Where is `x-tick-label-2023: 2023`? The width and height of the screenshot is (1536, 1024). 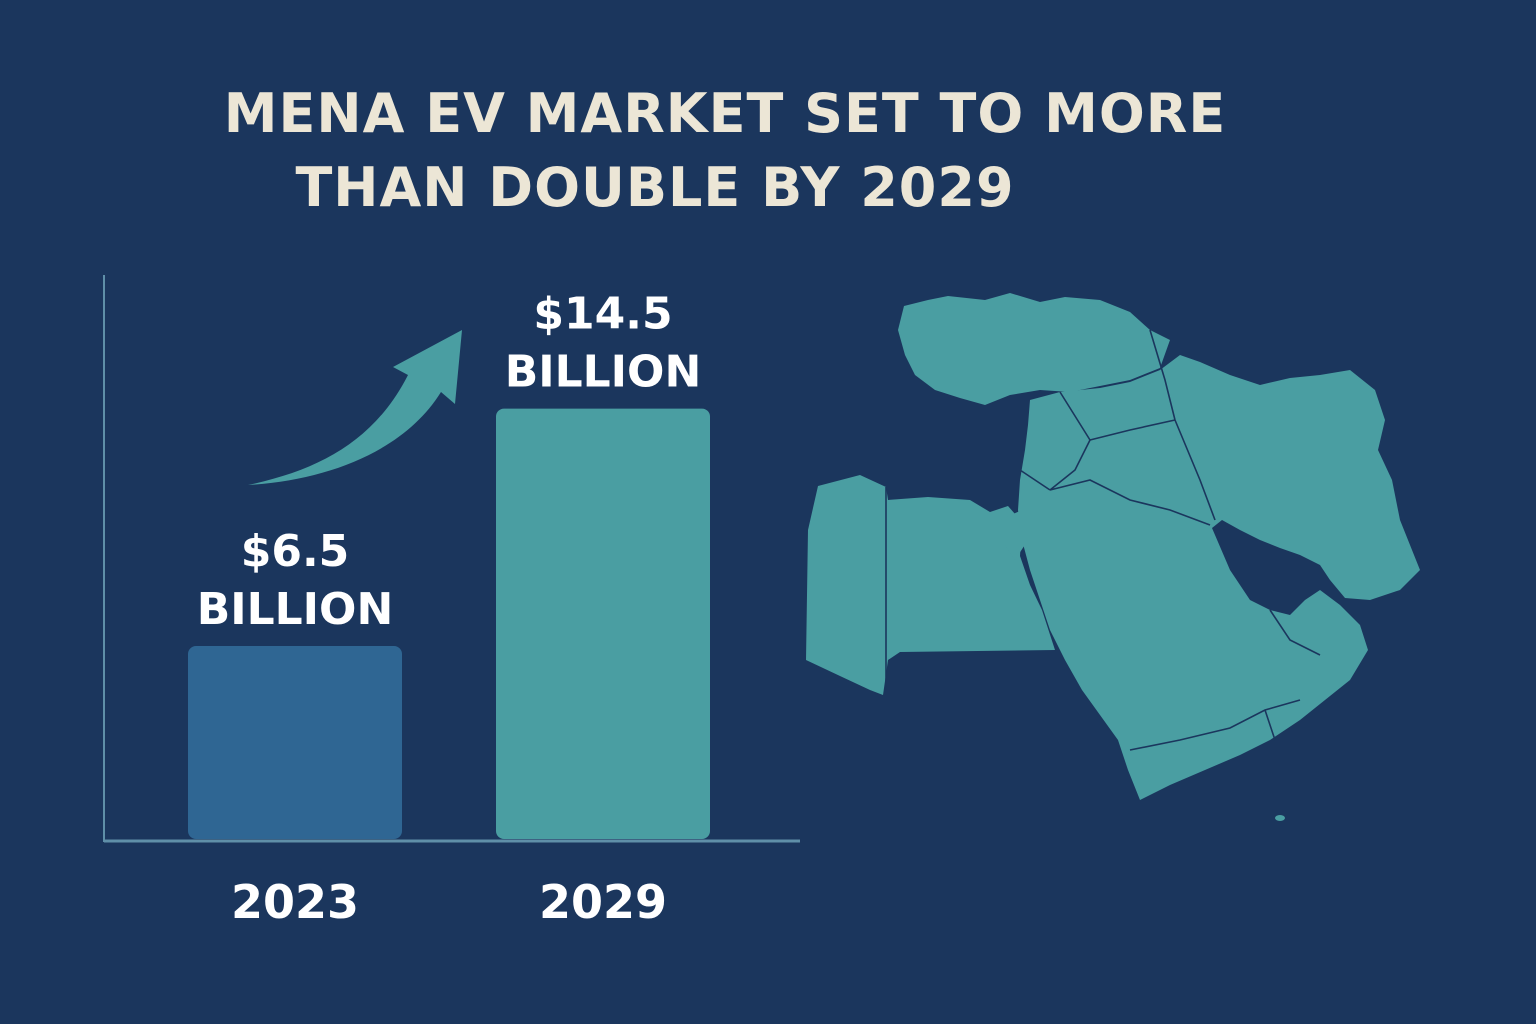 x-tick-label-2023: 2023 is located at coordinates (295, 902).